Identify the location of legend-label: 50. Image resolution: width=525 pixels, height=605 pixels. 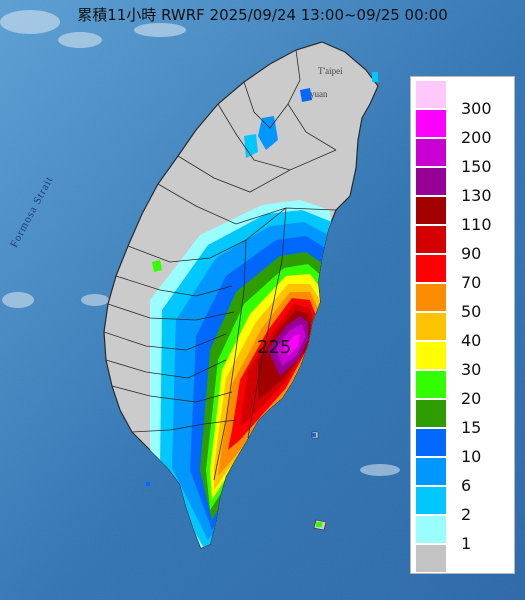
(471, 311).